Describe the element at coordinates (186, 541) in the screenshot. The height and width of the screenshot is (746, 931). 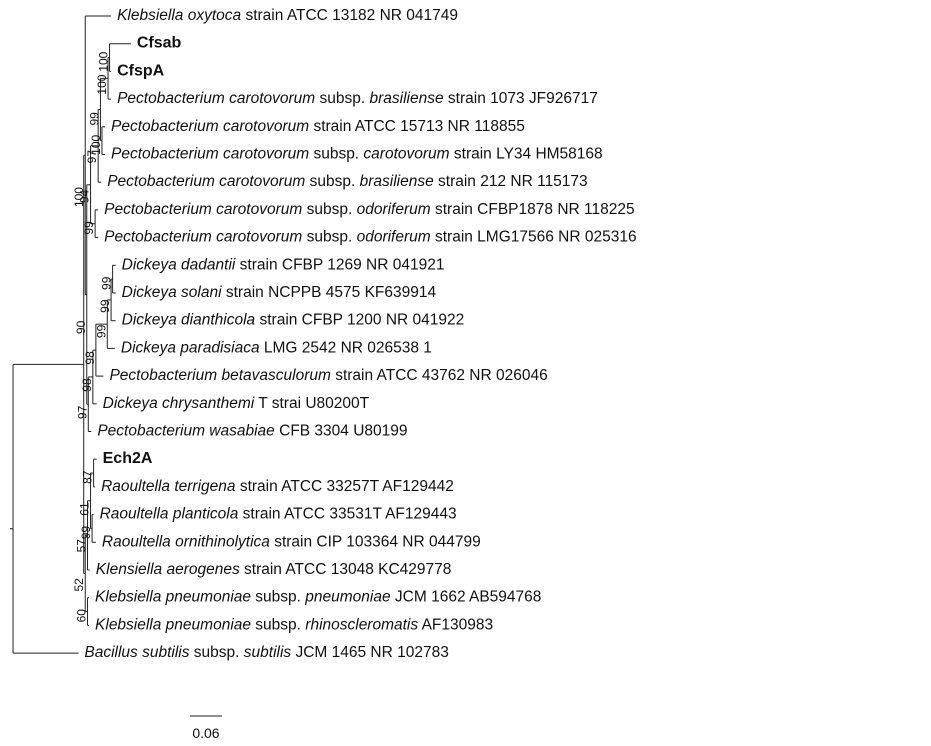
I see `taxon-label-part: Raoultella ornithinolytica` at that location.